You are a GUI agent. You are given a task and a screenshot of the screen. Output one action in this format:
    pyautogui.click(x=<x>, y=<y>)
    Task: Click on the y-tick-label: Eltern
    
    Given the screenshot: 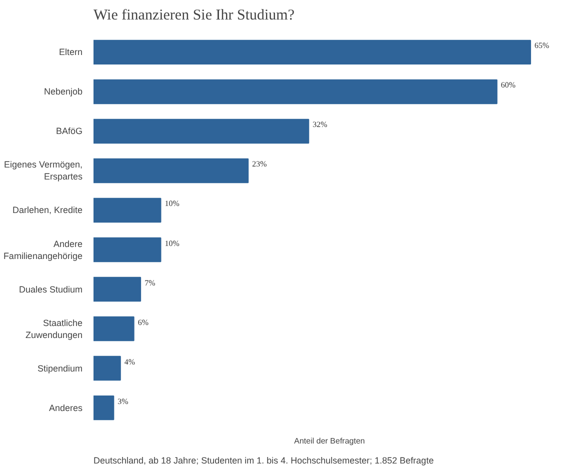 What is the action you would take?
    pyautogui.click(x=70, y=52)
    